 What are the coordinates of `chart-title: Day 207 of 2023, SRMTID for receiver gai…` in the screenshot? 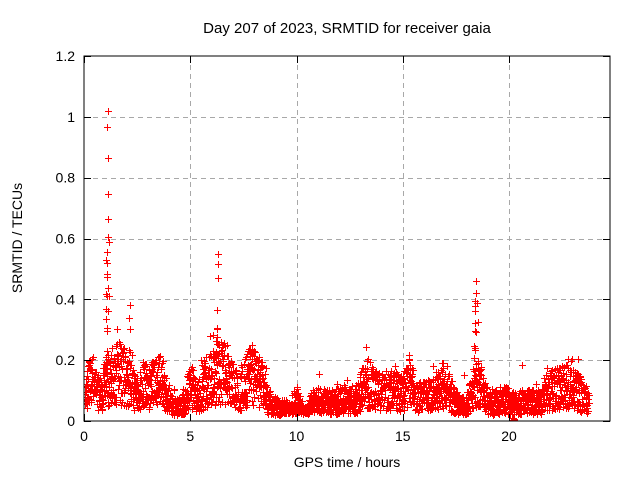 It's located at (347, 28).